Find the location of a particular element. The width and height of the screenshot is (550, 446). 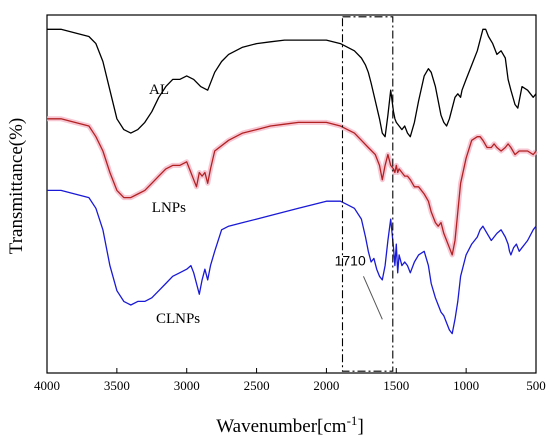

x-tick-label-3500: 3500 is located at coordinates (117, 385).